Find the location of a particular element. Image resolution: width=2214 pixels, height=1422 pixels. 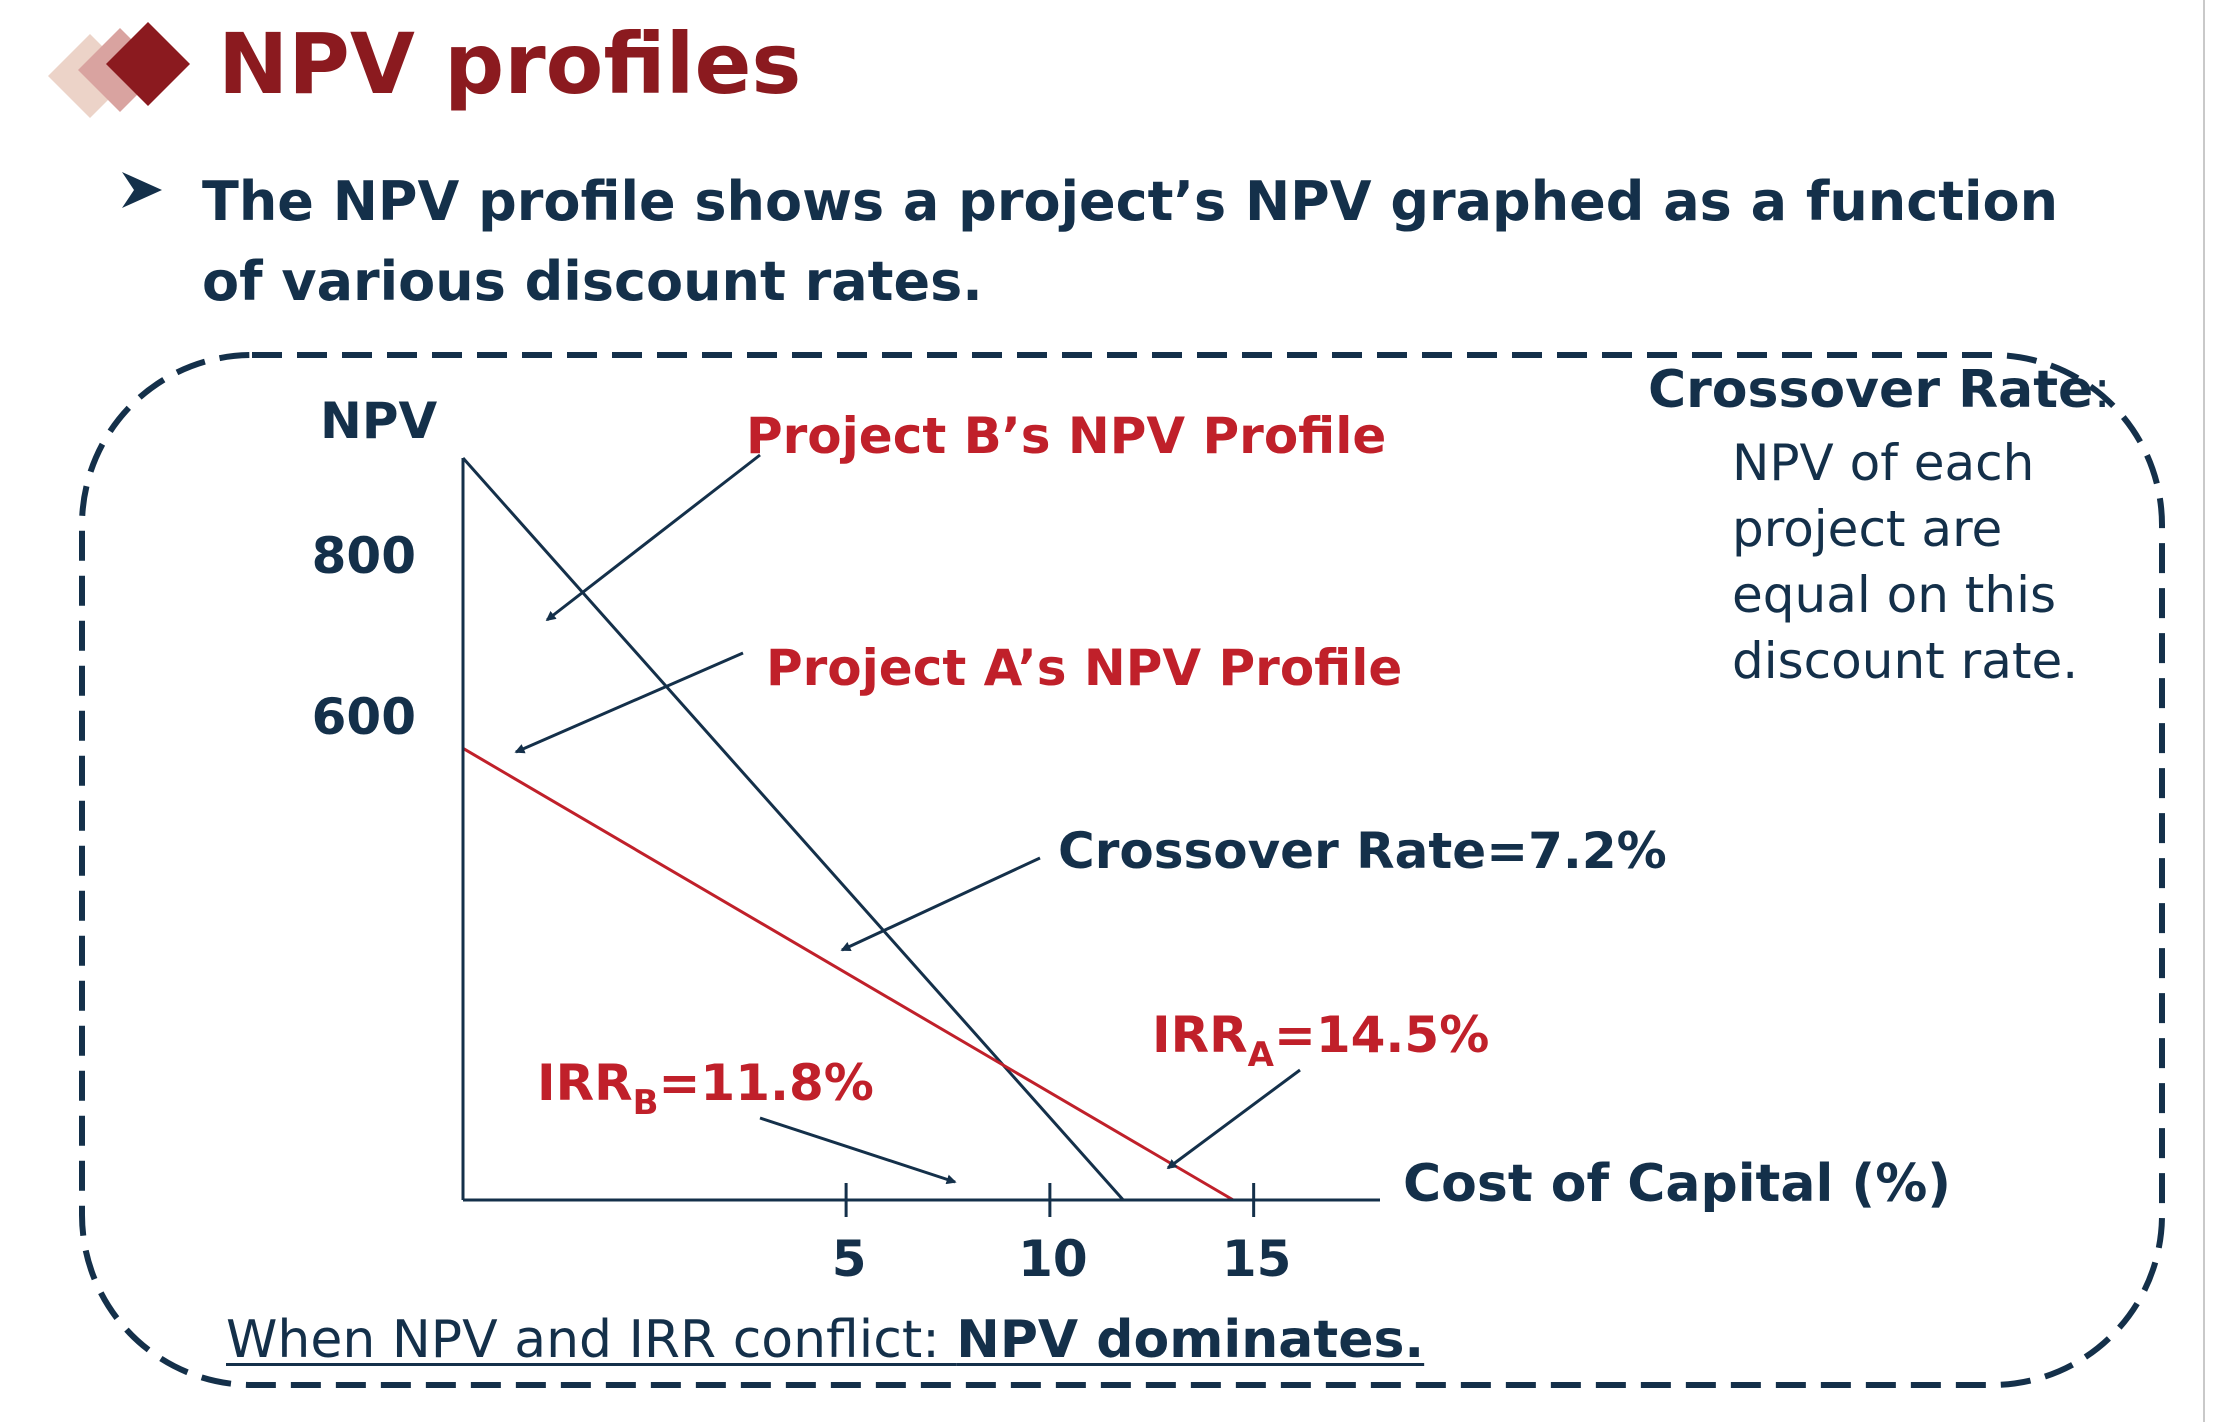

irr-a-base: IRR is located at coordinates (1200, 1035).